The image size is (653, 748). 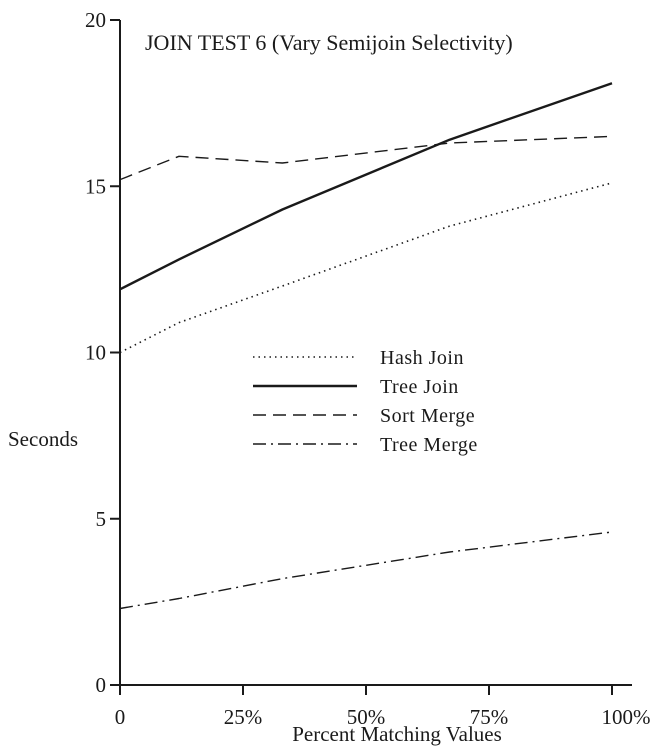 What do you see at coordinates (101, 685) in the screenshot?
I see `y-tick-label: 0` at bounding box center [101, 685].